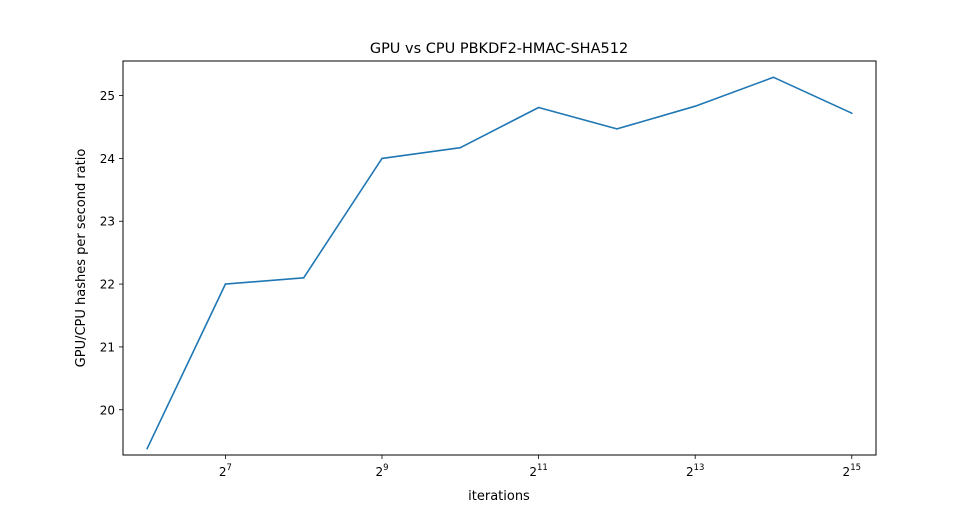  Describe the element at coordinates (381, 471) in the screenshot. I see `x-tick-label: 29` at that location.